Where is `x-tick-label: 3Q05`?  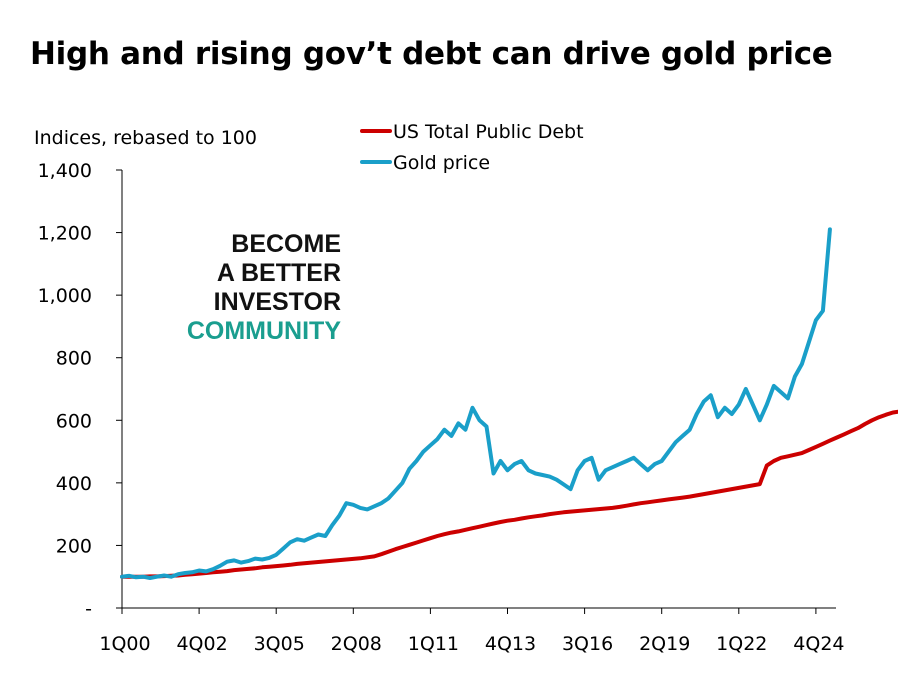 x-tick-label: 3Q05 is located at coordinates (279, 644).